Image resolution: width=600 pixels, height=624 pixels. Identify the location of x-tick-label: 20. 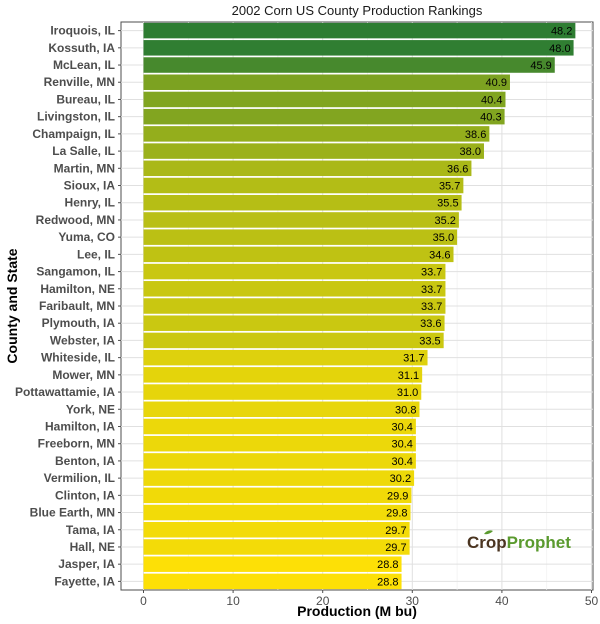
(323, 601).